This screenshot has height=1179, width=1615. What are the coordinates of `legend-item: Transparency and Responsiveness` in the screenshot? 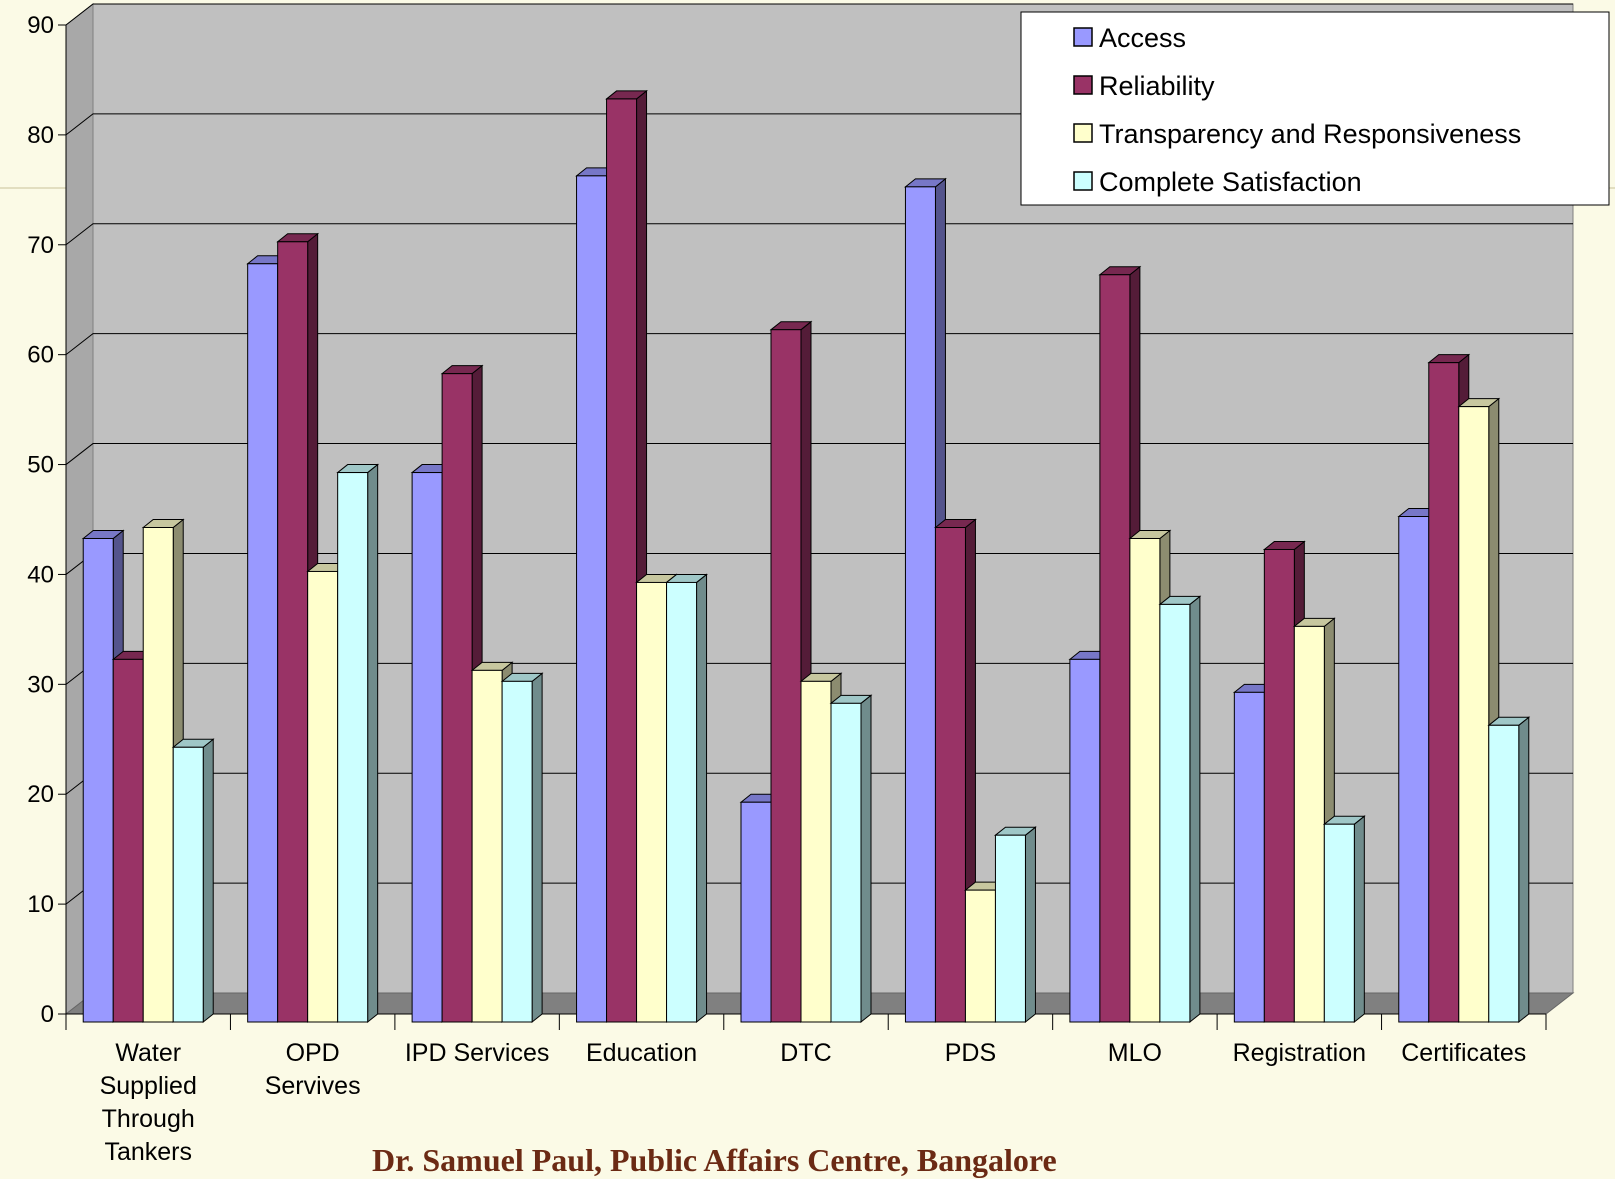 It's located at (1297, 134).